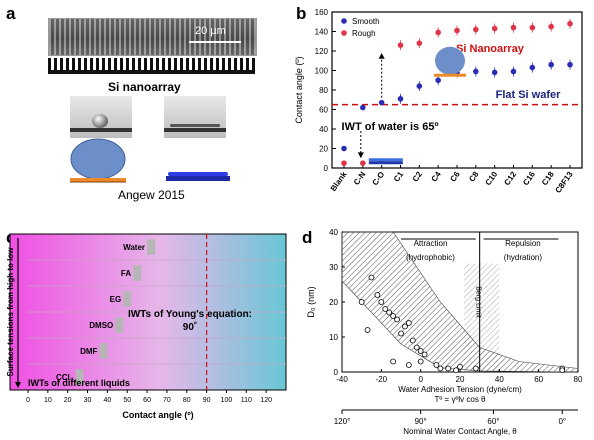 The height and width of the screenshot is (440, 594). I want to click on ytick-label-d: 30, so click(333, 267).